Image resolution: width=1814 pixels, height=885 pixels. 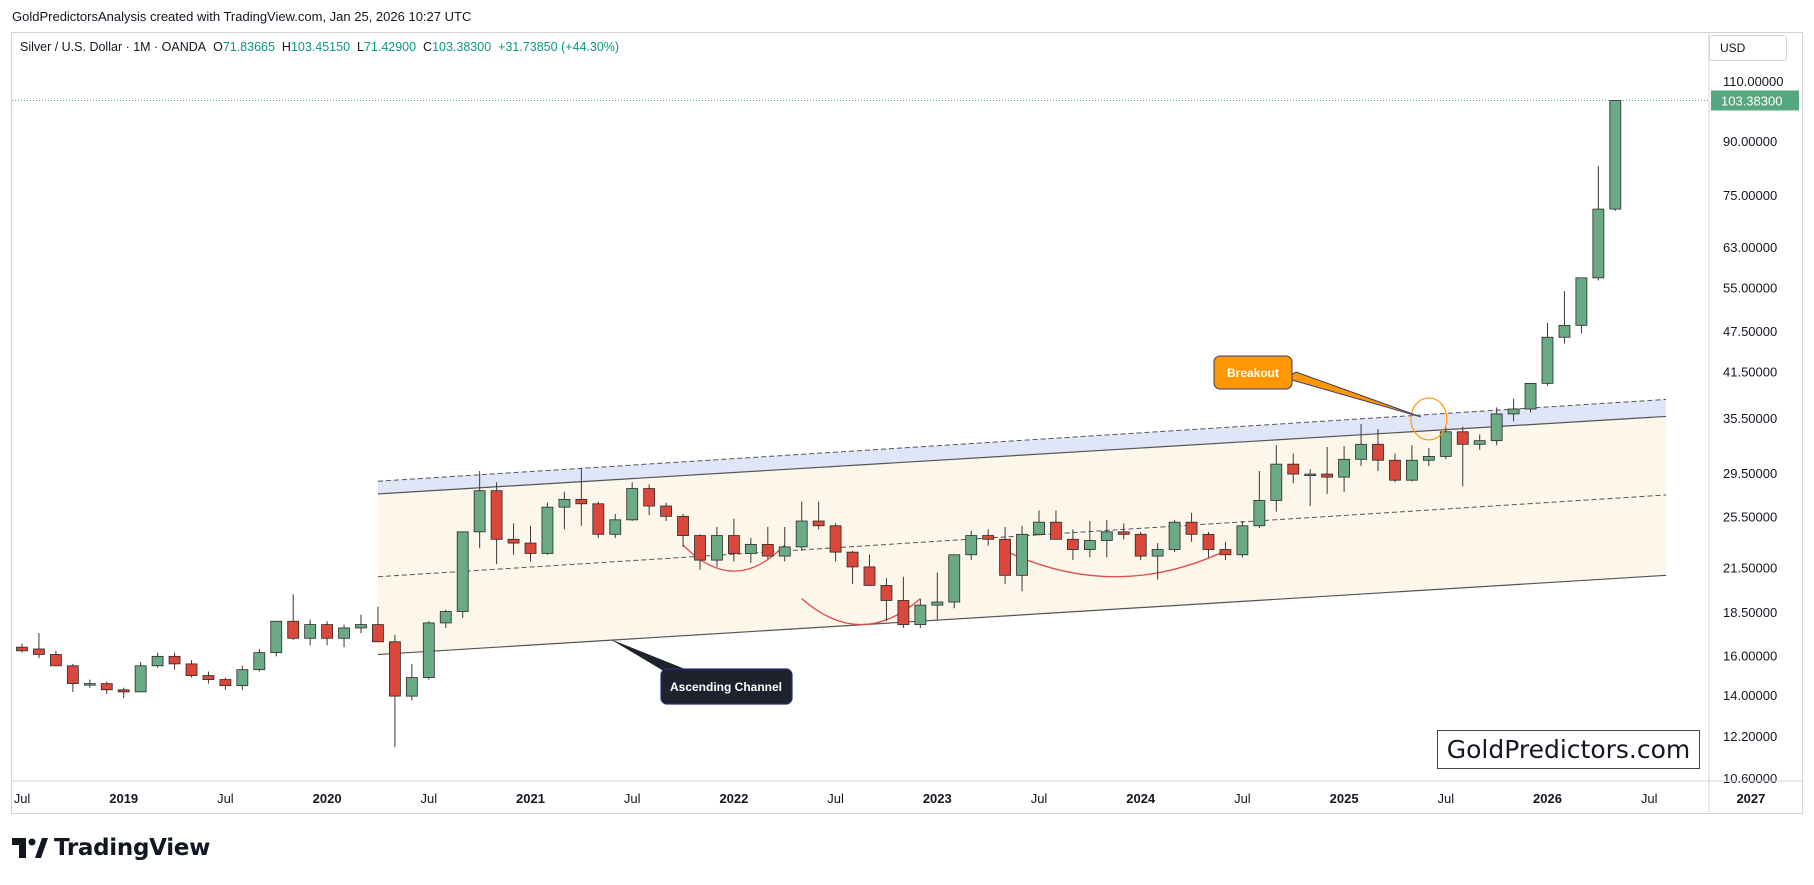 What do you see at coordinates (726, 687) in the screenshot?
I see `ascending-channel-label: Ascending Channel` at bounding box center [726, 687].